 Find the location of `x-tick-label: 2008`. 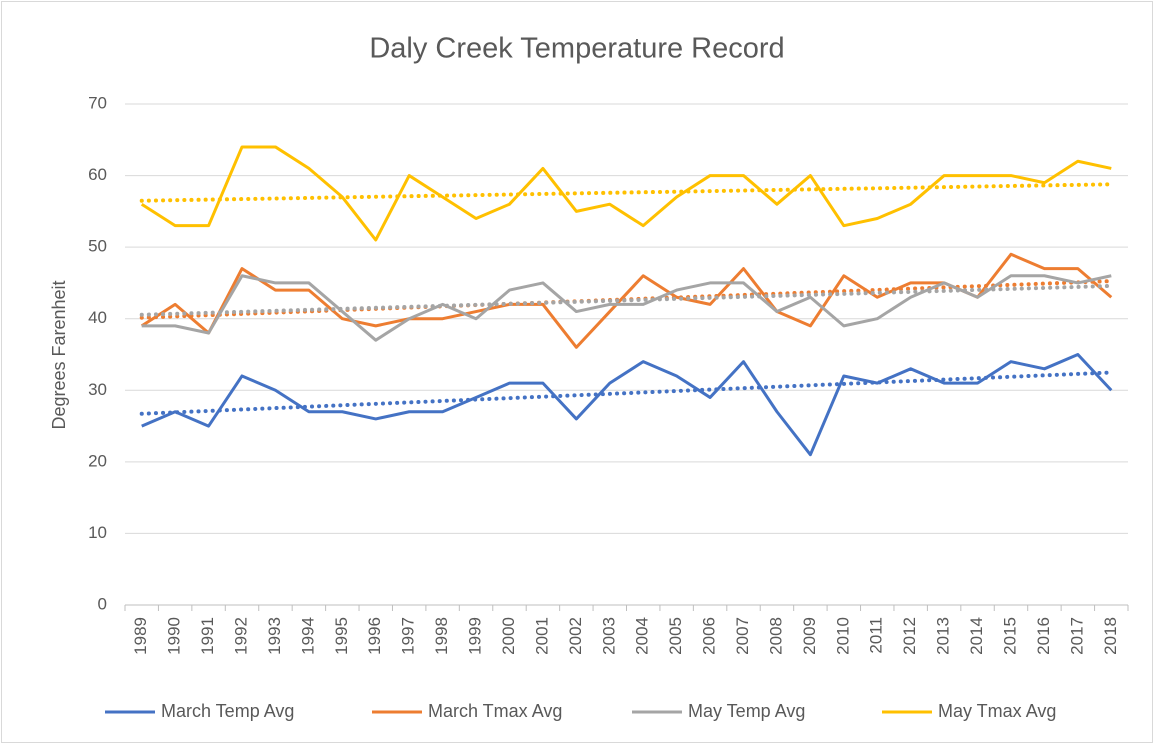

x-tick-label: 2008 is located at coordinates (775, 636).